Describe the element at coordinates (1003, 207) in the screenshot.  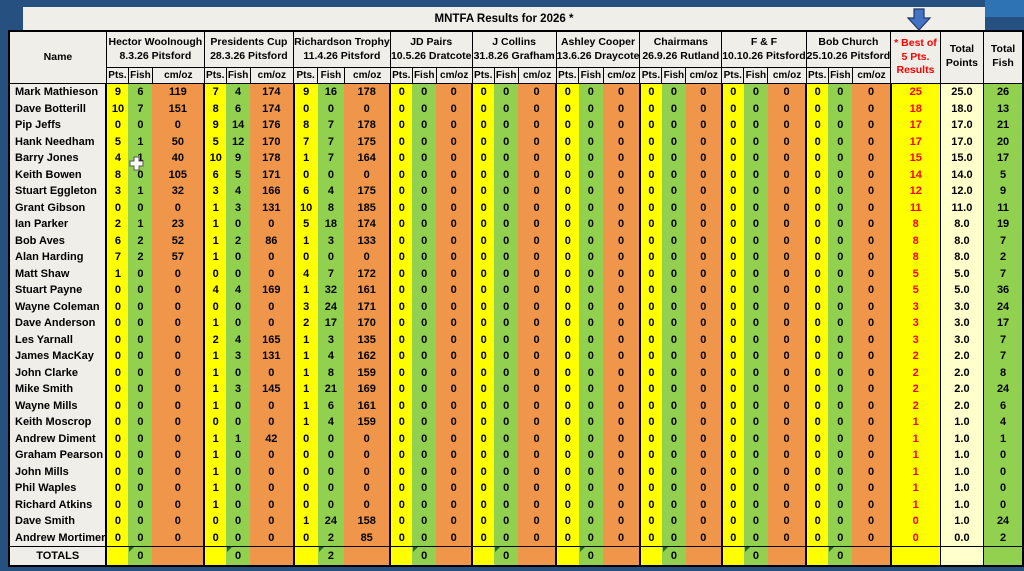
I see `total-fish-cell: 11` at that location.